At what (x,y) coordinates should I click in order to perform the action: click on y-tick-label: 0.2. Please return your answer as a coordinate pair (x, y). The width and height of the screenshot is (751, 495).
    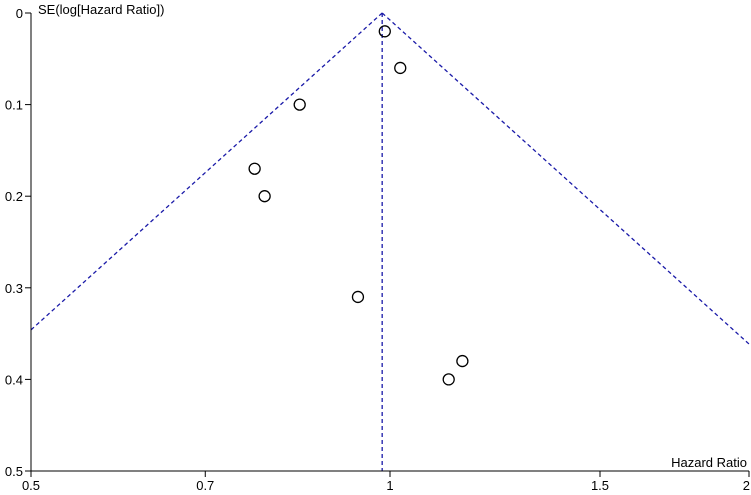
    Looking at the image, I should click on (14, 196).